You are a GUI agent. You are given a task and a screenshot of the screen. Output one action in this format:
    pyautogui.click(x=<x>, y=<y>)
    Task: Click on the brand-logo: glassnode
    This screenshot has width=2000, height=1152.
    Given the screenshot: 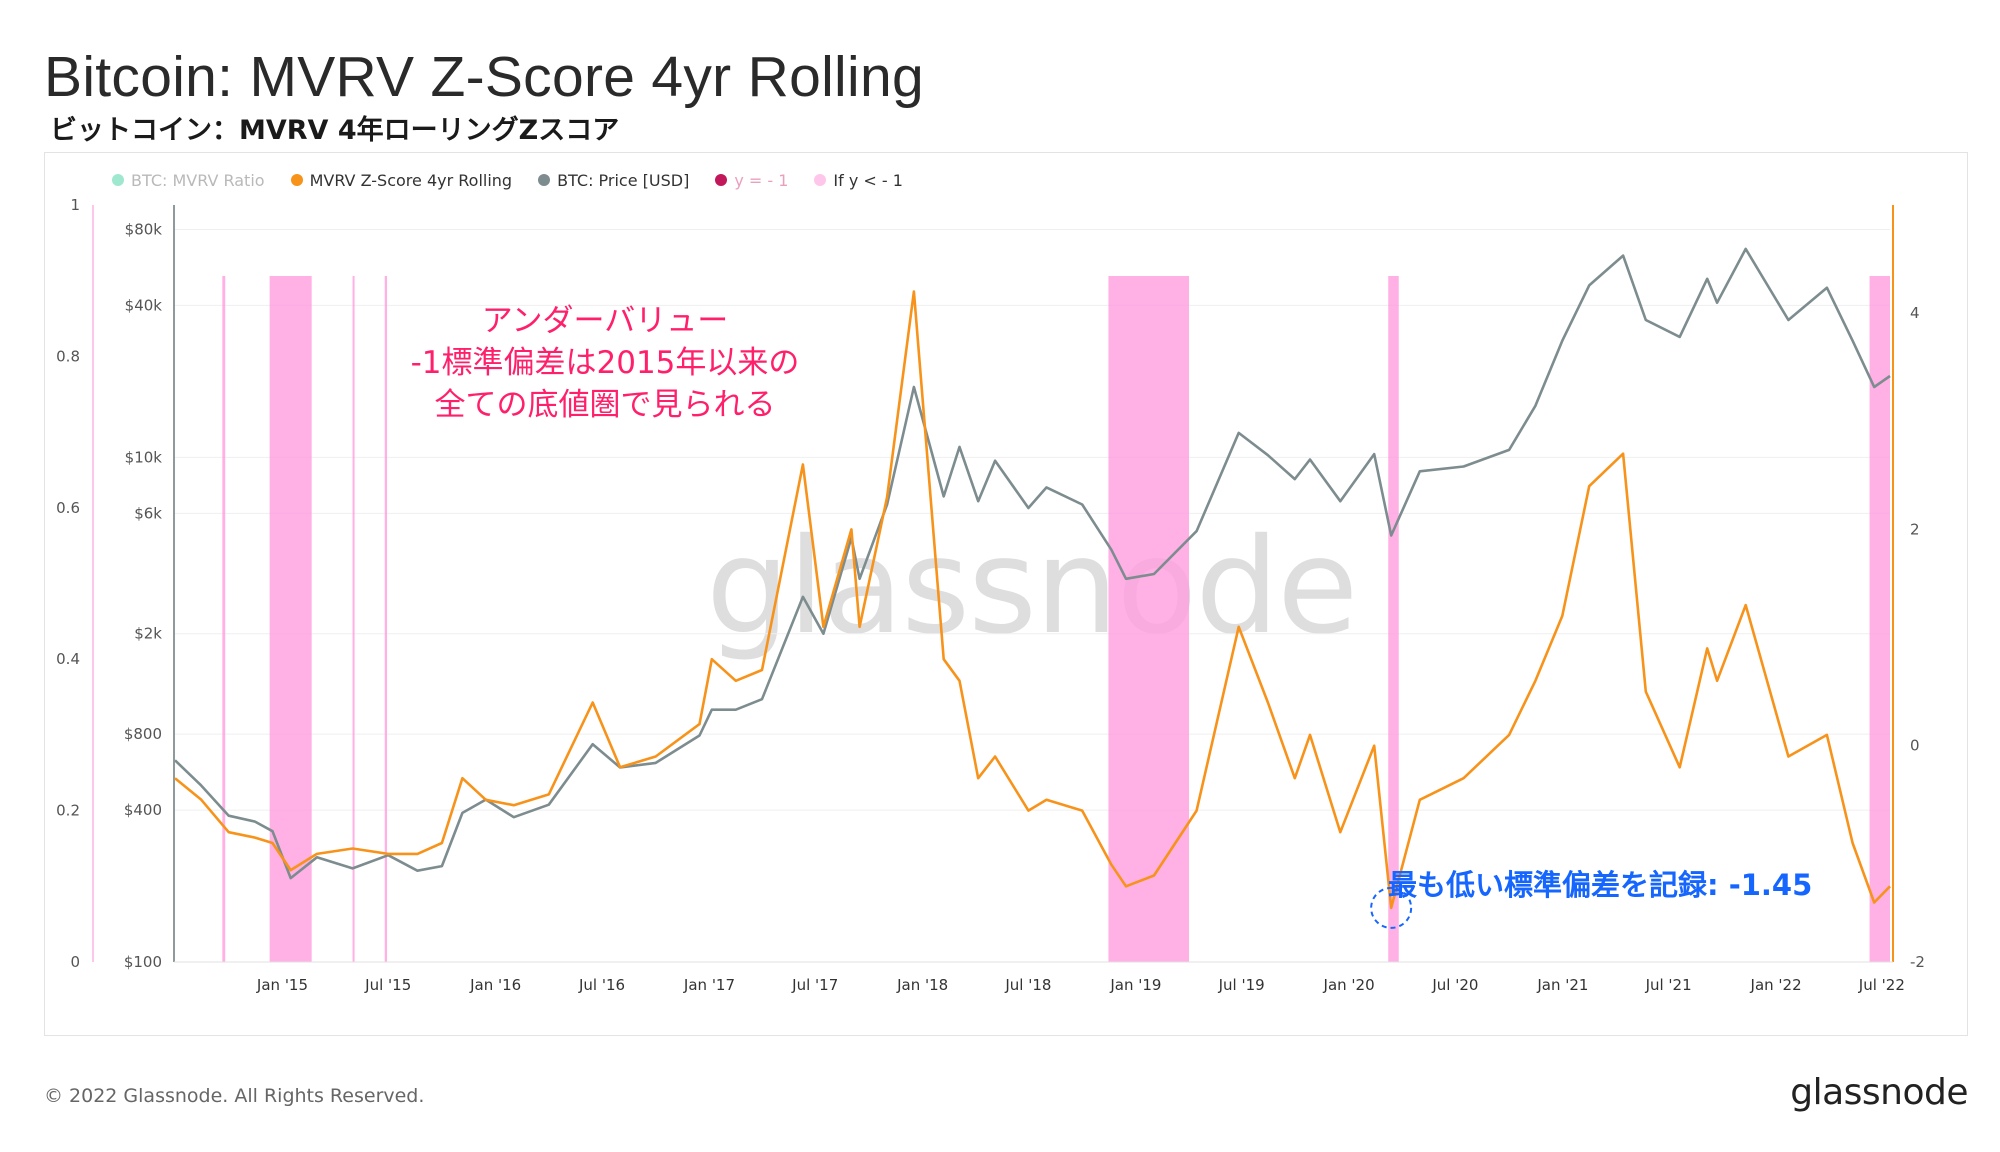 What is the action you would take?
    pyautogui.click(x=1879, y=1092)
    